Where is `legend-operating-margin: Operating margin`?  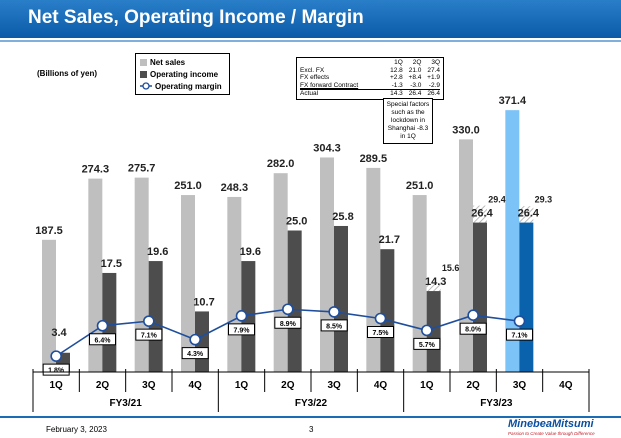 legend-operating-margin: Operating margin is located at coordinates (182, 86).